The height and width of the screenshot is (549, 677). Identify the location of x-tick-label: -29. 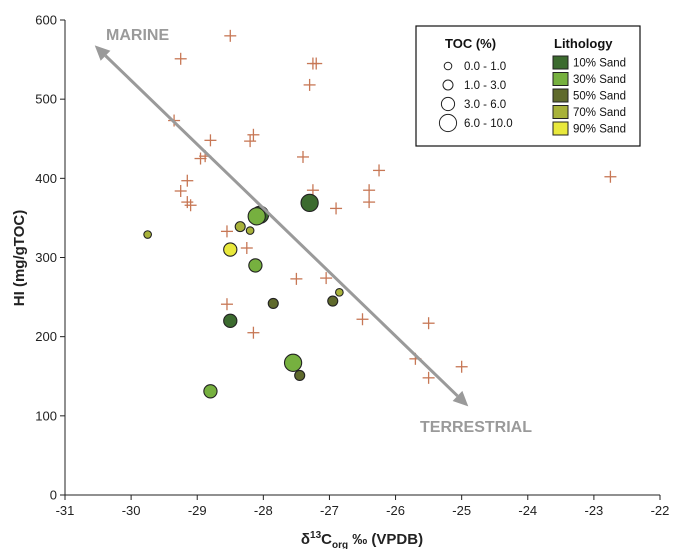
(197, 510).